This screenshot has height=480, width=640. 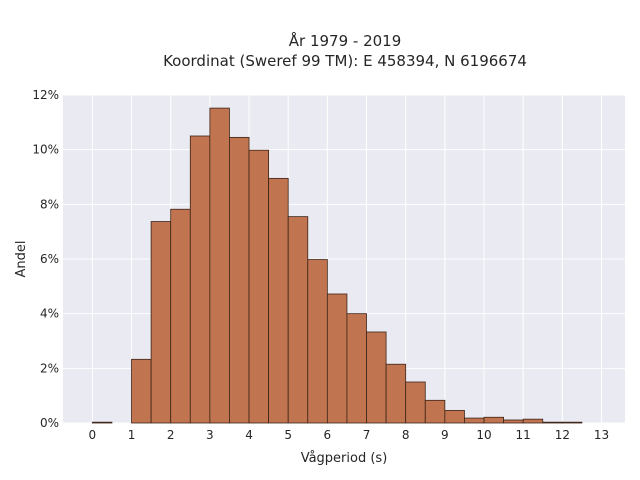 What do you see at coordinates (367, 435) in the screenshot?
I see `x-tick-label: 7` at bounding box center [367, 435].